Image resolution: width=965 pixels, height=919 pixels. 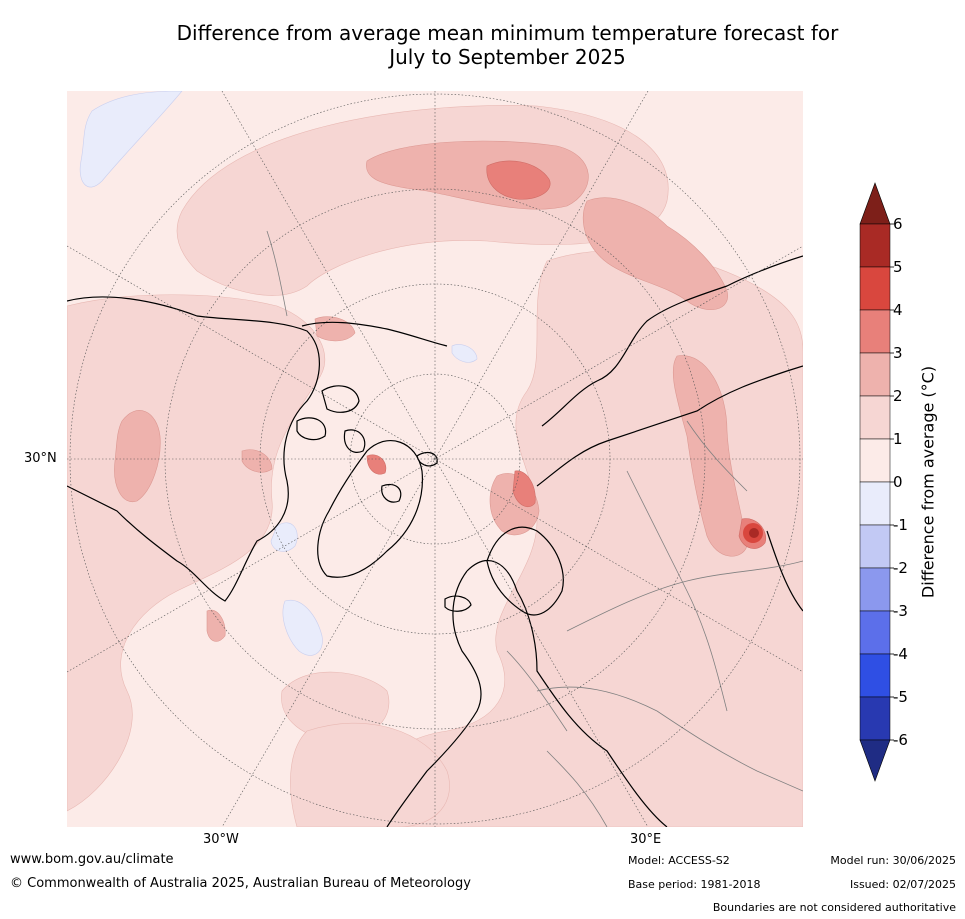 What do you see at coordinates (694, 884) in the screenshot?
I see `base-period-text: Base period: 1981-2018` at bounding box center [694, 884].